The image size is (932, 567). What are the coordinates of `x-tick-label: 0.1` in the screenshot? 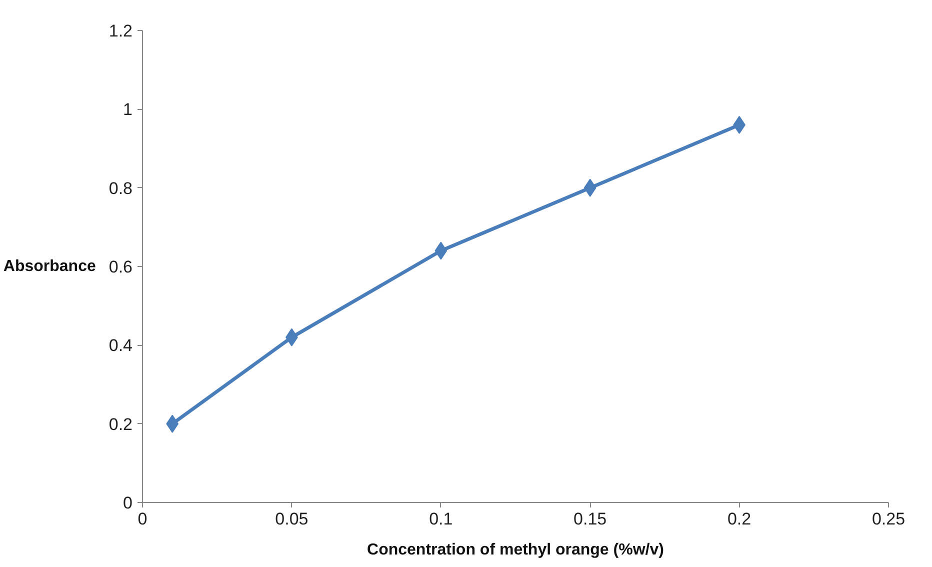 It's located at (441, 519).